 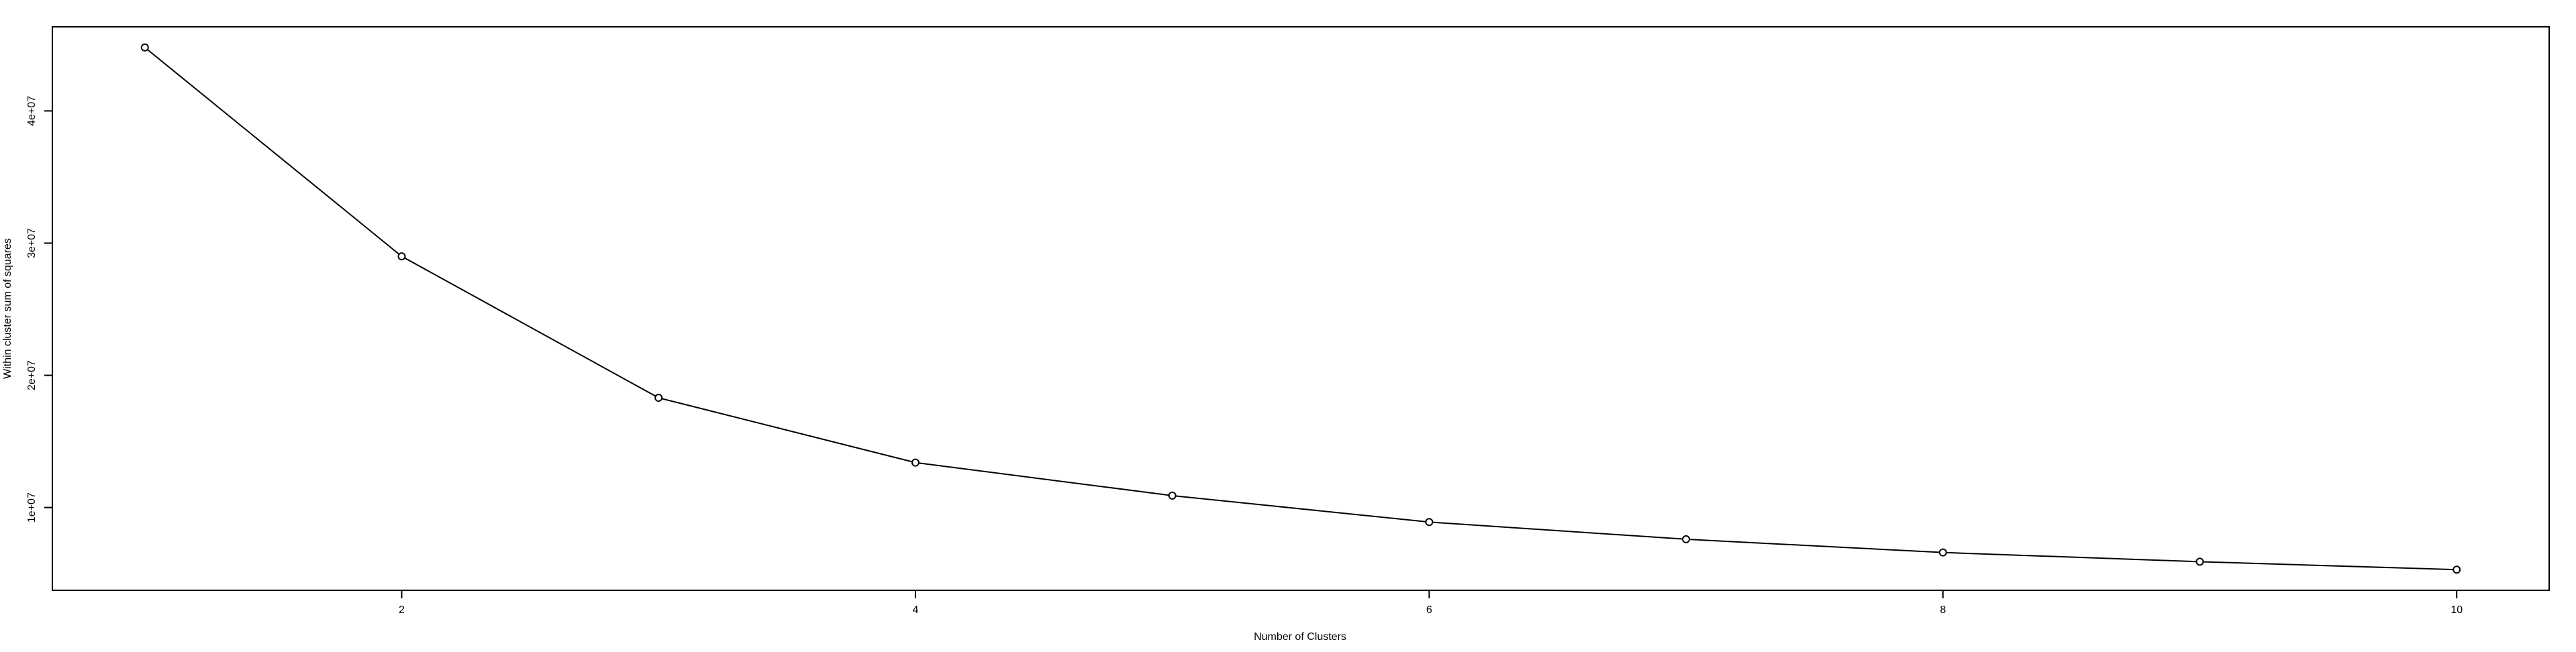 I want to click on y-tick-label-2: 3e+07, so click(x=32, y=243).